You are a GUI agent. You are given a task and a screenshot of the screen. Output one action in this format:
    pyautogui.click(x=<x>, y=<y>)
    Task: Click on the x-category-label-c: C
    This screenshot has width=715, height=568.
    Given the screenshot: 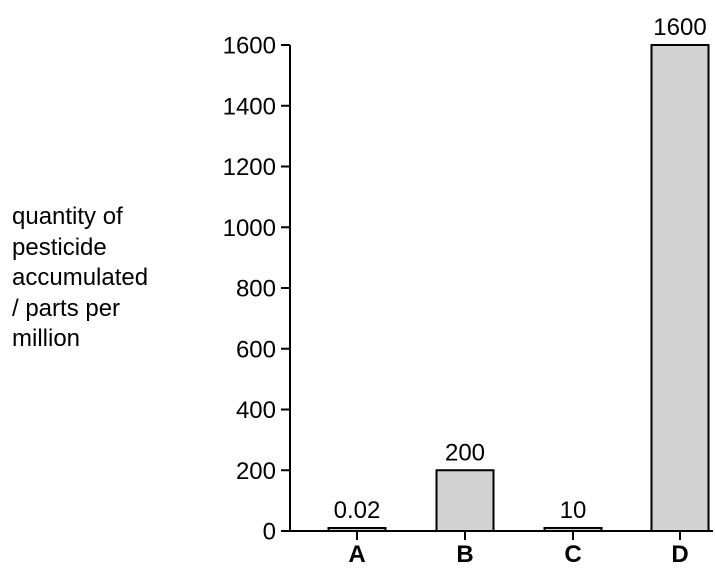 What is the action you would take?
    pyautogui.click(x=572, y=554)
    